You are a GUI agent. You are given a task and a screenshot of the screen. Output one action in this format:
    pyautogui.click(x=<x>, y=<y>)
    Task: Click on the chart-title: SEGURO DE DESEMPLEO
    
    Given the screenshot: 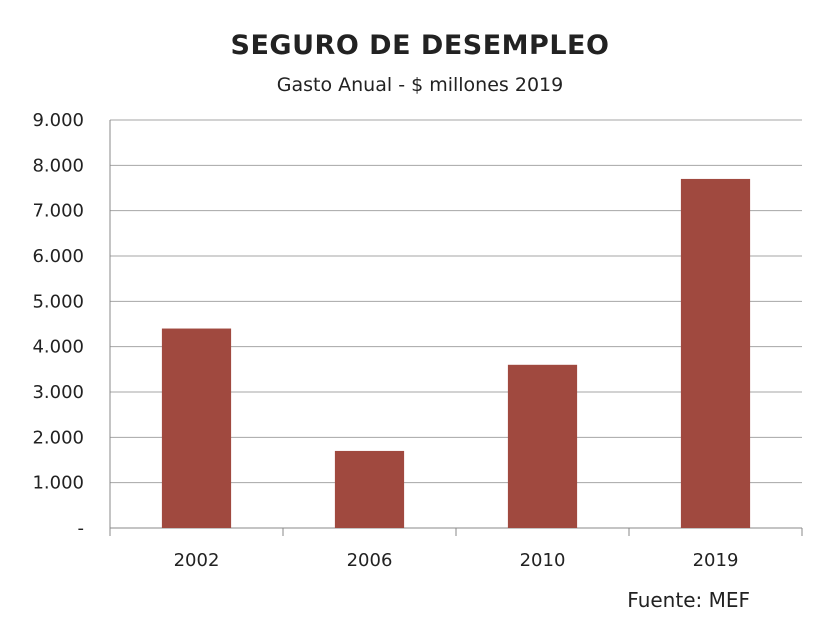 What is the action you would take?
    pyautogui.click(x=420, y=45)
    